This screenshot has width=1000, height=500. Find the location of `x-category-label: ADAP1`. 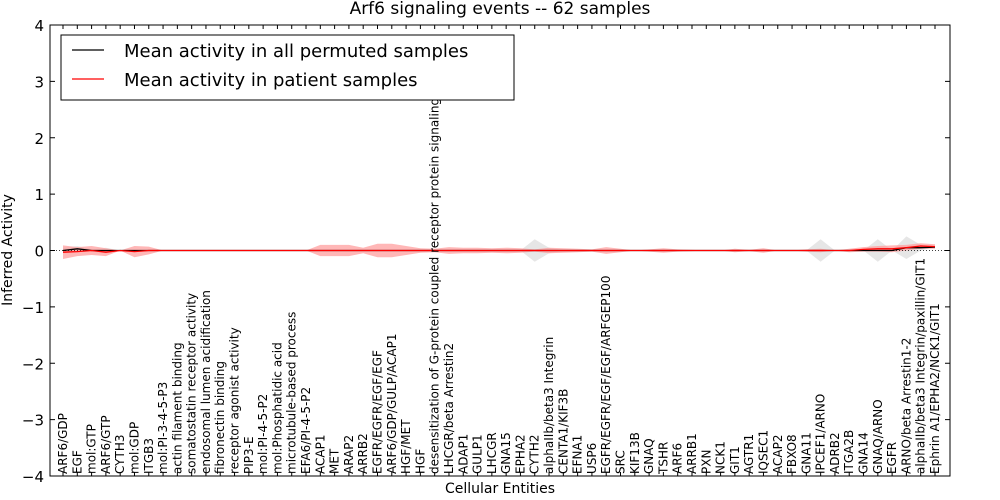

x-category-label: ADAP1 is located at coordinates (463, 454).